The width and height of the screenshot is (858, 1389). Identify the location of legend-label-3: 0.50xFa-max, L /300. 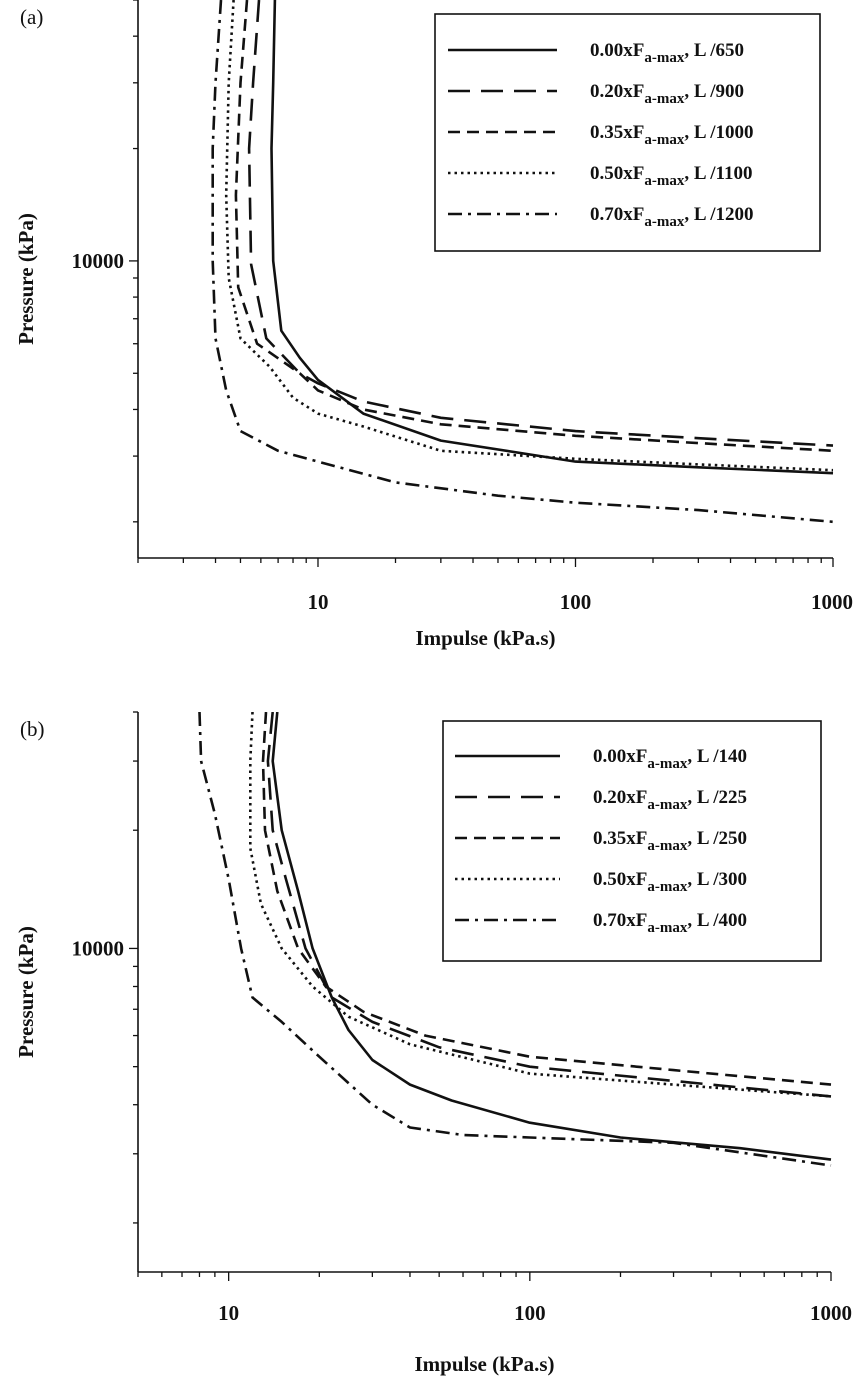
(670, 882).